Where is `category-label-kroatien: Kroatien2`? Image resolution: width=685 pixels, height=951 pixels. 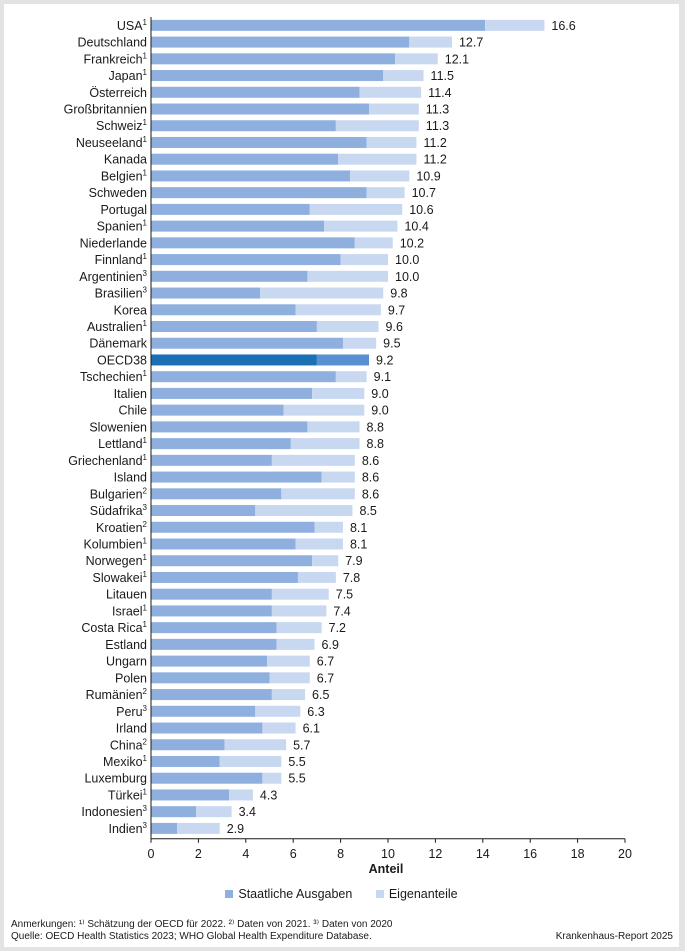
category-label-kroatien: Kroatien2 is located at coordinates (122, 527).